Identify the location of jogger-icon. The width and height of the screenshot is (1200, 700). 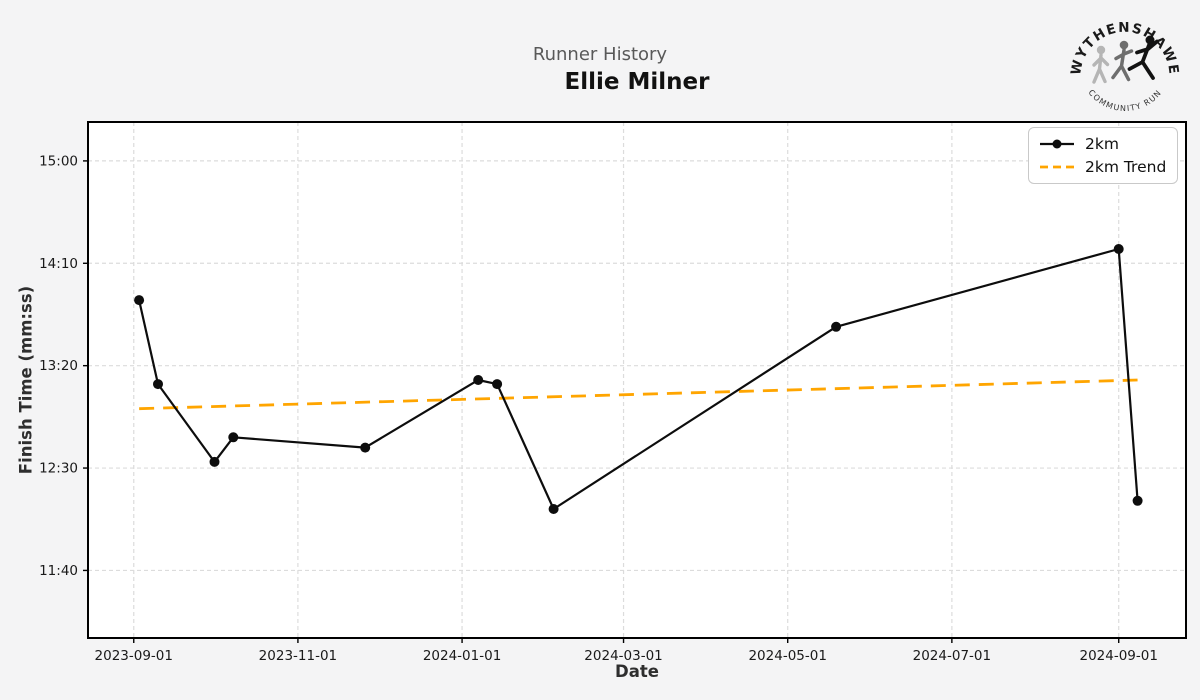
(1122, 61).